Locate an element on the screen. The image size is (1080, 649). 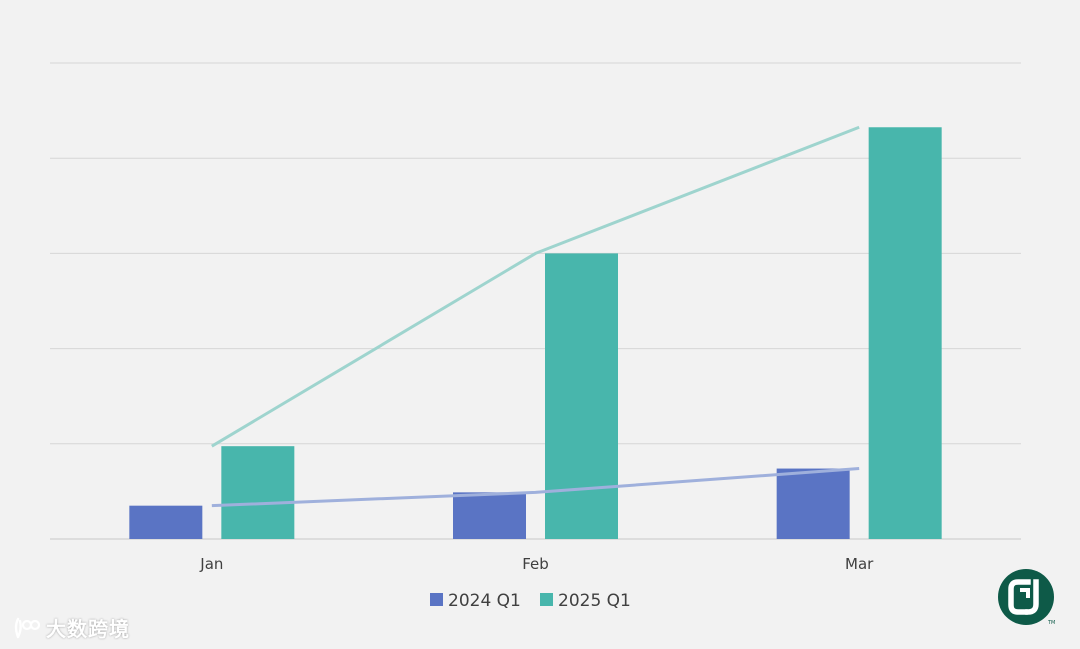
watermark: 大数跨境 is located at coordinates (71, 627).